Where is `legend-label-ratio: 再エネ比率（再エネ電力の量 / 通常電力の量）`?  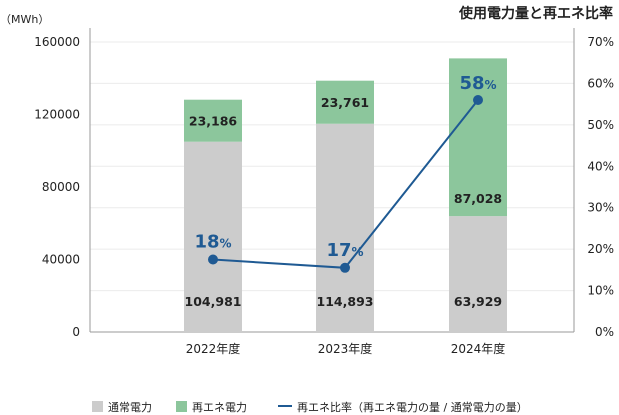 legend-label-ratio: 再エネ比率（再エネ電力の量 / 通常電力の量） is located at coordinates (412, 407).